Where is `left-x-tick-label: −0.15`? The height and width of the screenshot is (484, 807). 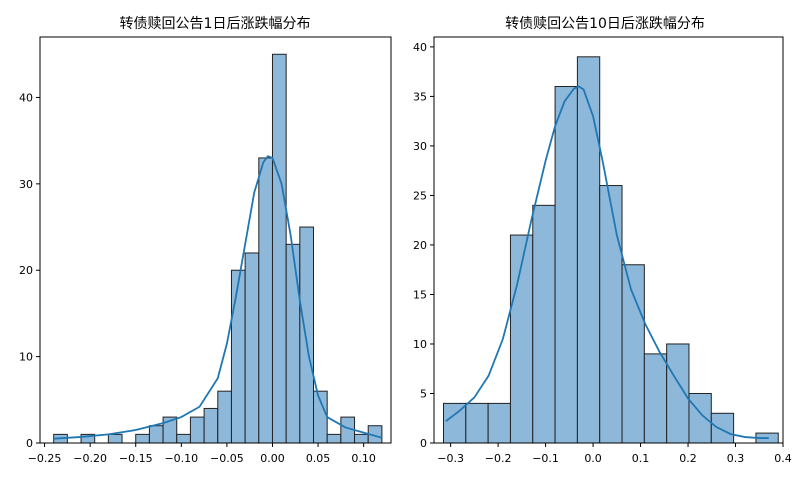 left-x-tick-label: −0.15 is located at coordinates (136, 458).